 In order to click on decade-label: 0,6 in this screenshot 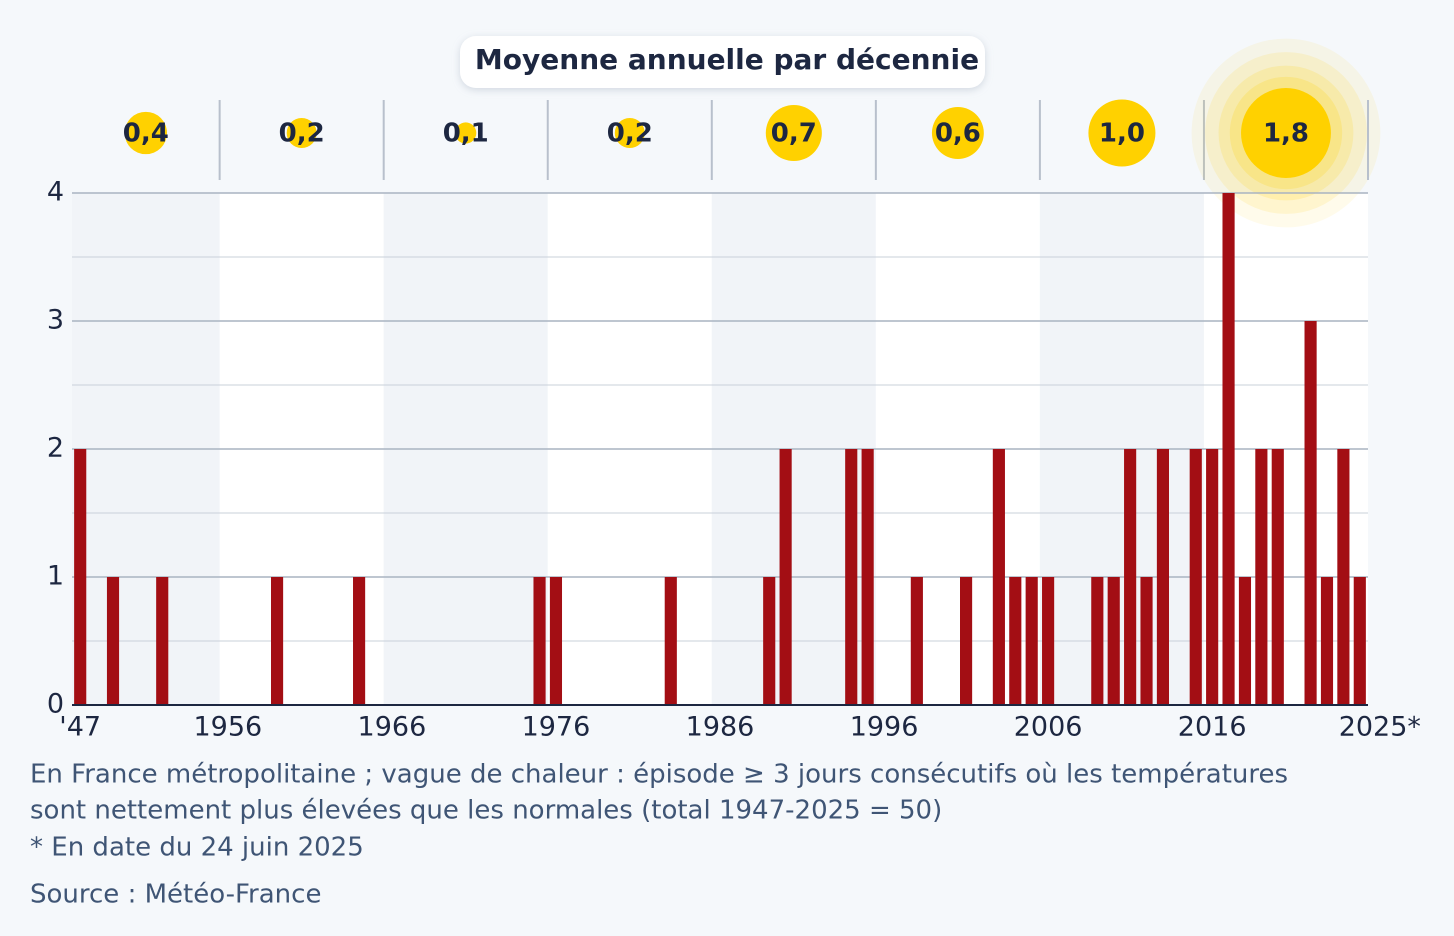, I will do `click(958, 134)`.